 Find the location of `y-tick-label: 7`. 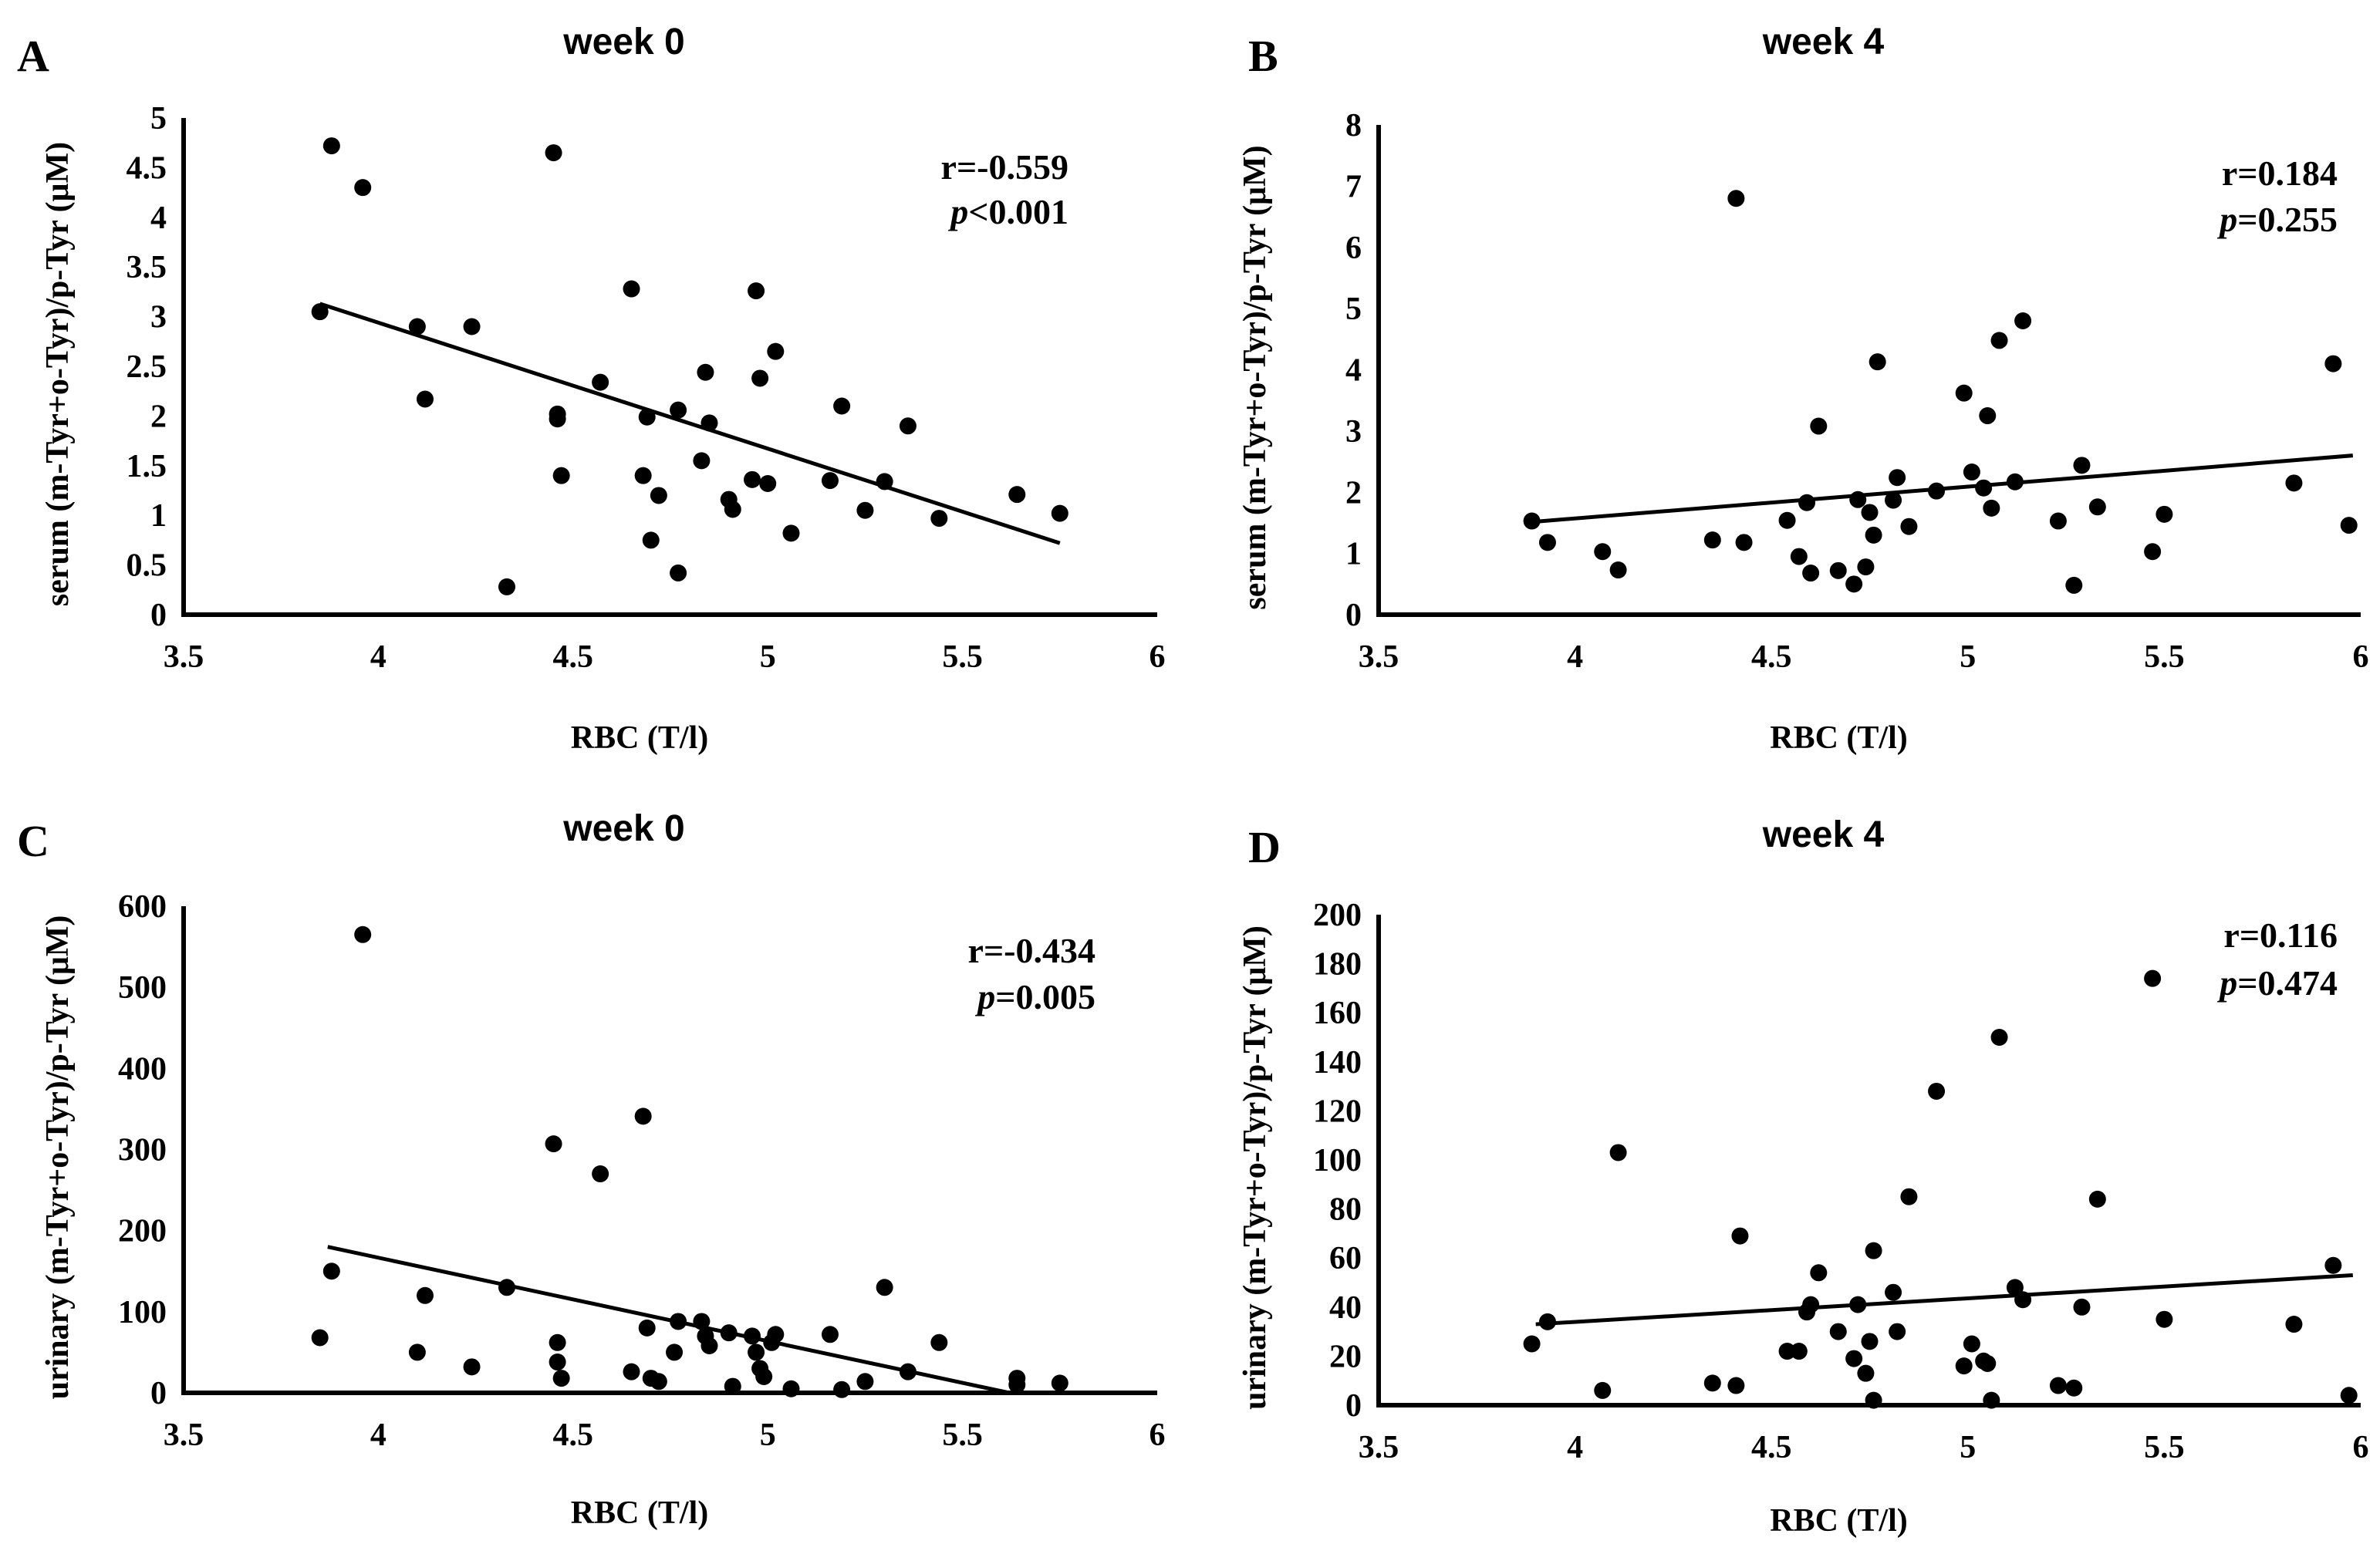

y-tick-label: 7 is located at coordinates (1353, 186).